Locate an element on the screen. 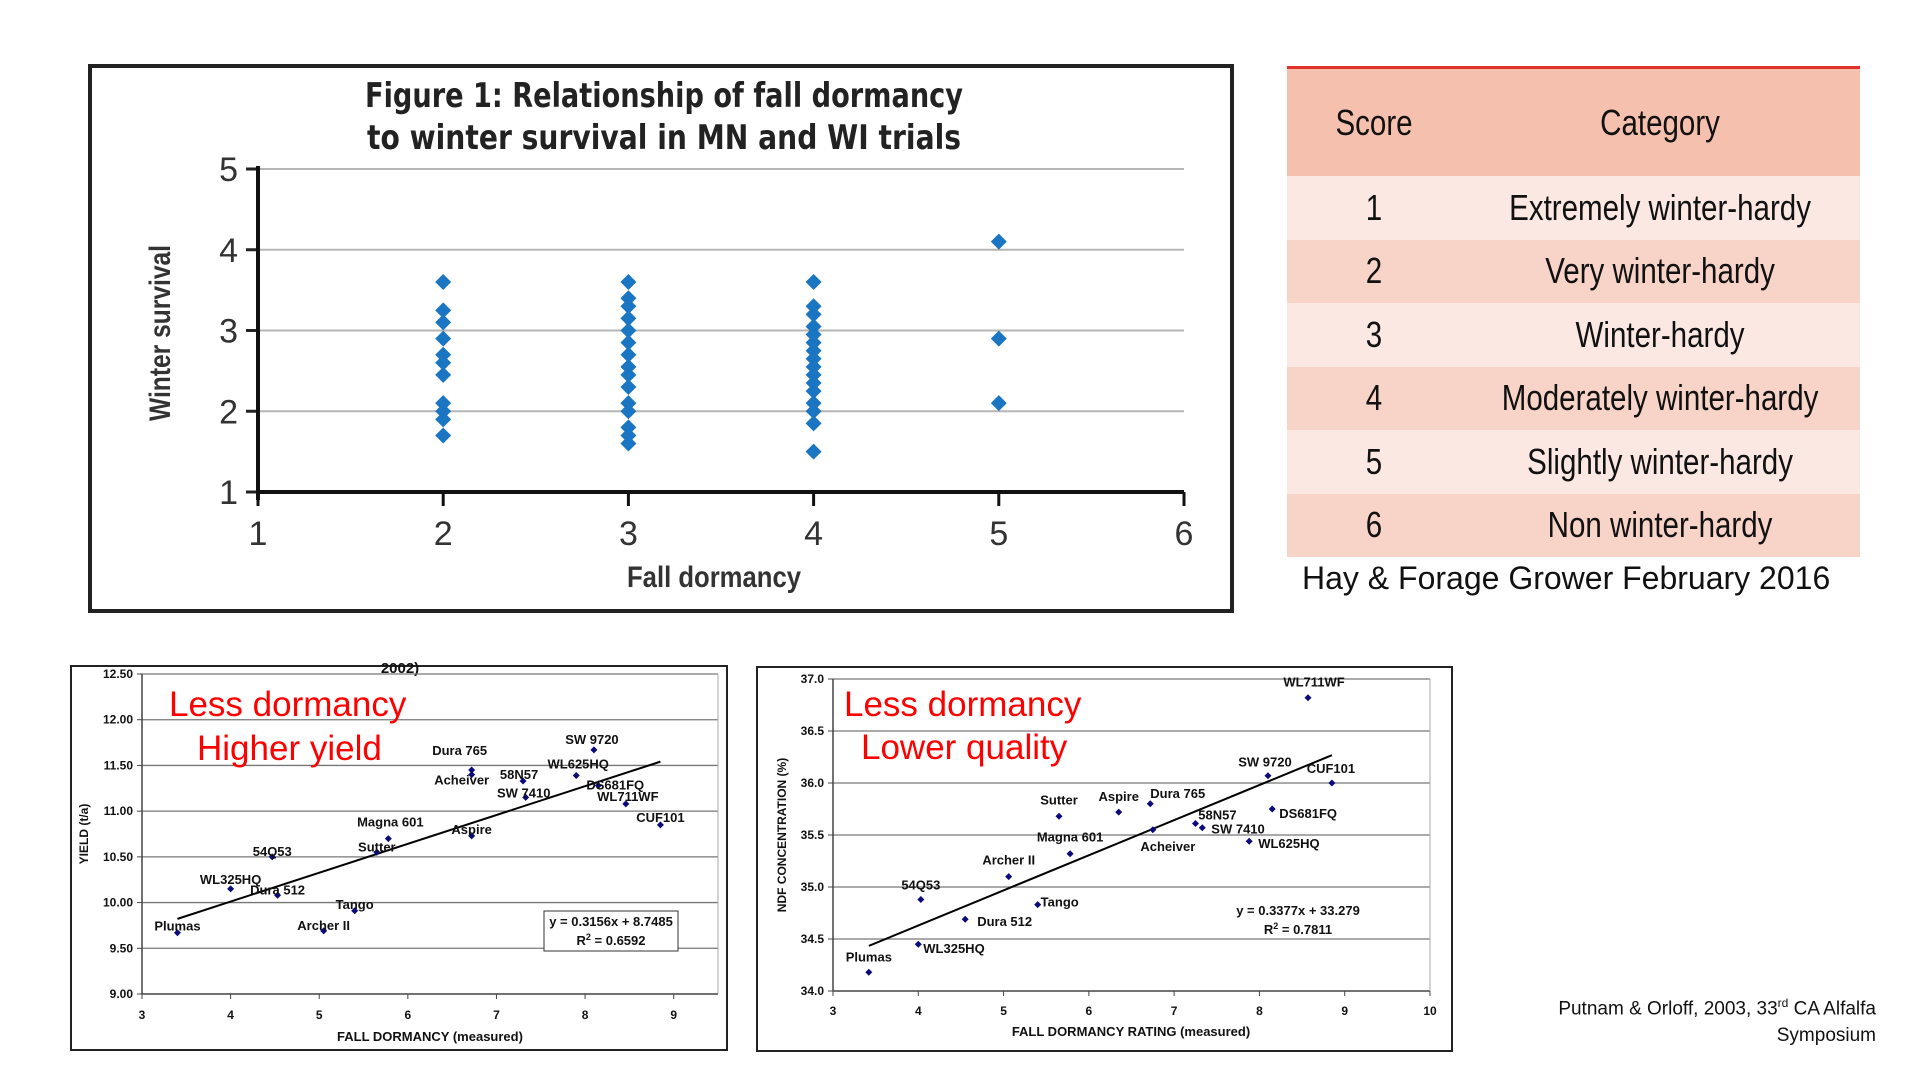 This screenshot has width=1920, height=1080. citation-line1-rest: CA Alfalfa is located at coordinates (1832, 1009).